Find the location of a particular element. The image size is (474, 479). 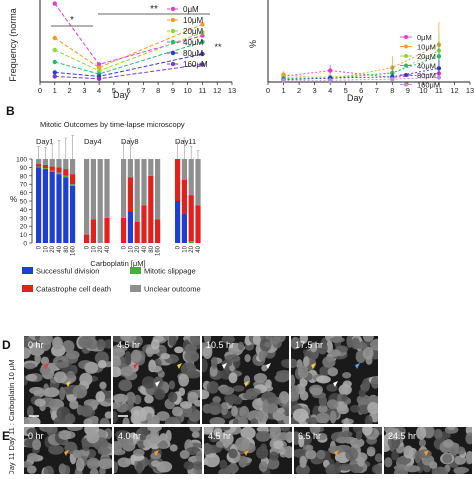

panel-d-side-label: Day 11 : Carboplatin 10 μM is located at coordinates (11, 405).